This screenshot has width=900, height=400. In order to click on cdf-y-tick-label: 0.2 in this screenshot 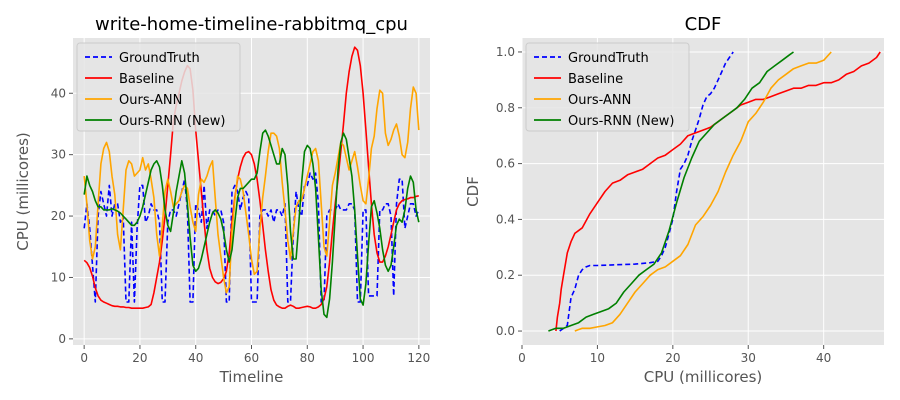, I will do `click(505, 275)`.